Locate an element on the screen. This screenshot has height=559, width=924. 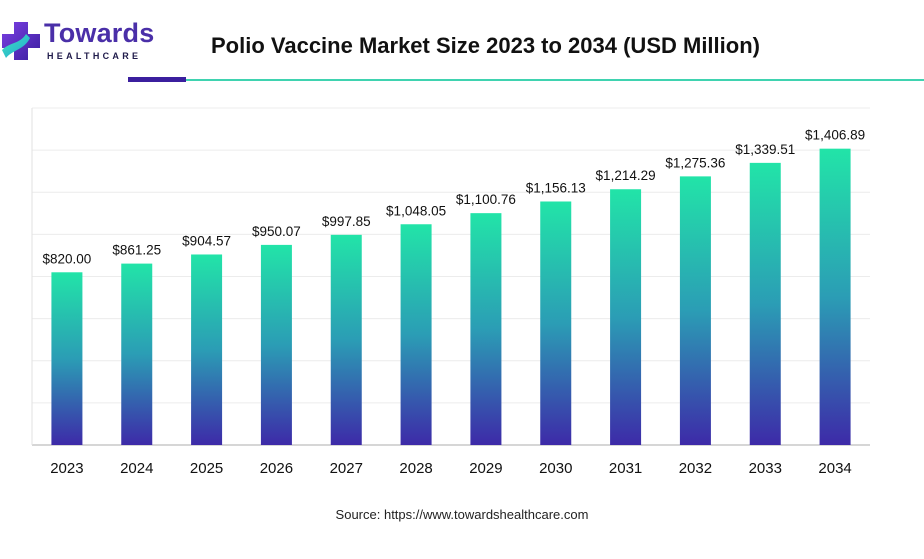
brand-logo: Towards HEALTHCARE is located at coordinates (95, 43).